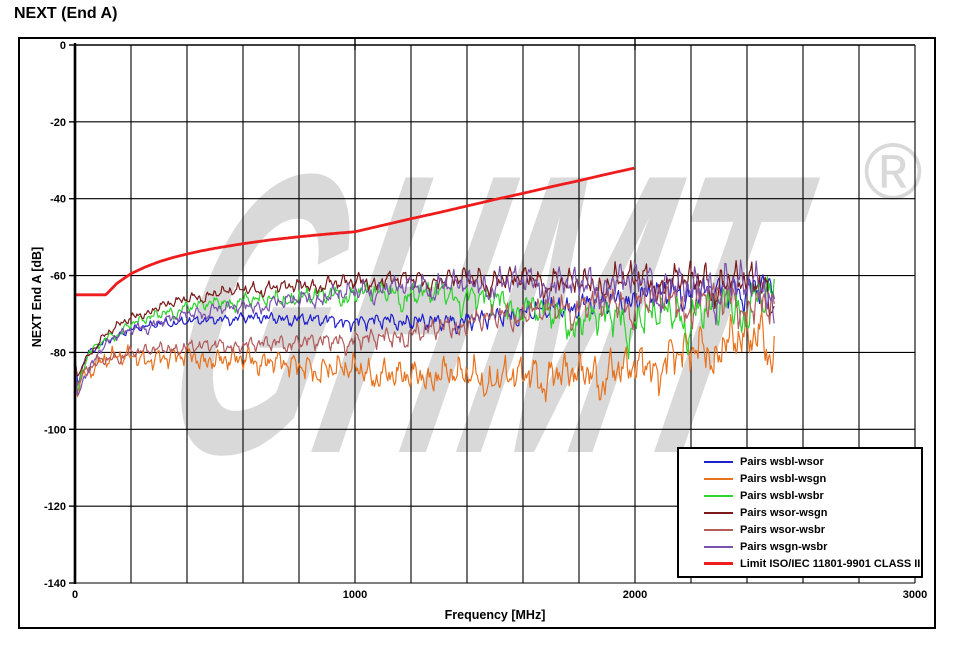 The image size is (954, 648). I want to click on legend-item: Limit ISO/IEC 11801-9901 CLASS II, so click(800, 563).